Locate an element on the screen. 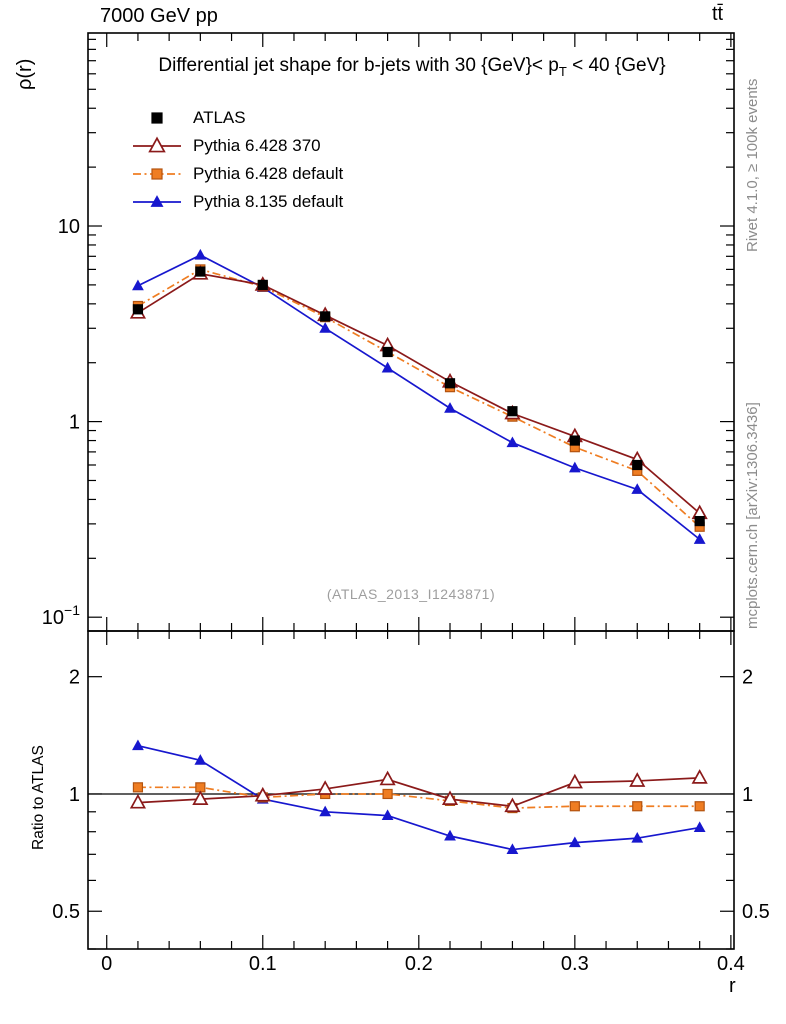 The width and height of the screenshot is (786, 1024). legend-label-atlas: ATLAS is located at coordinates (219, 117).